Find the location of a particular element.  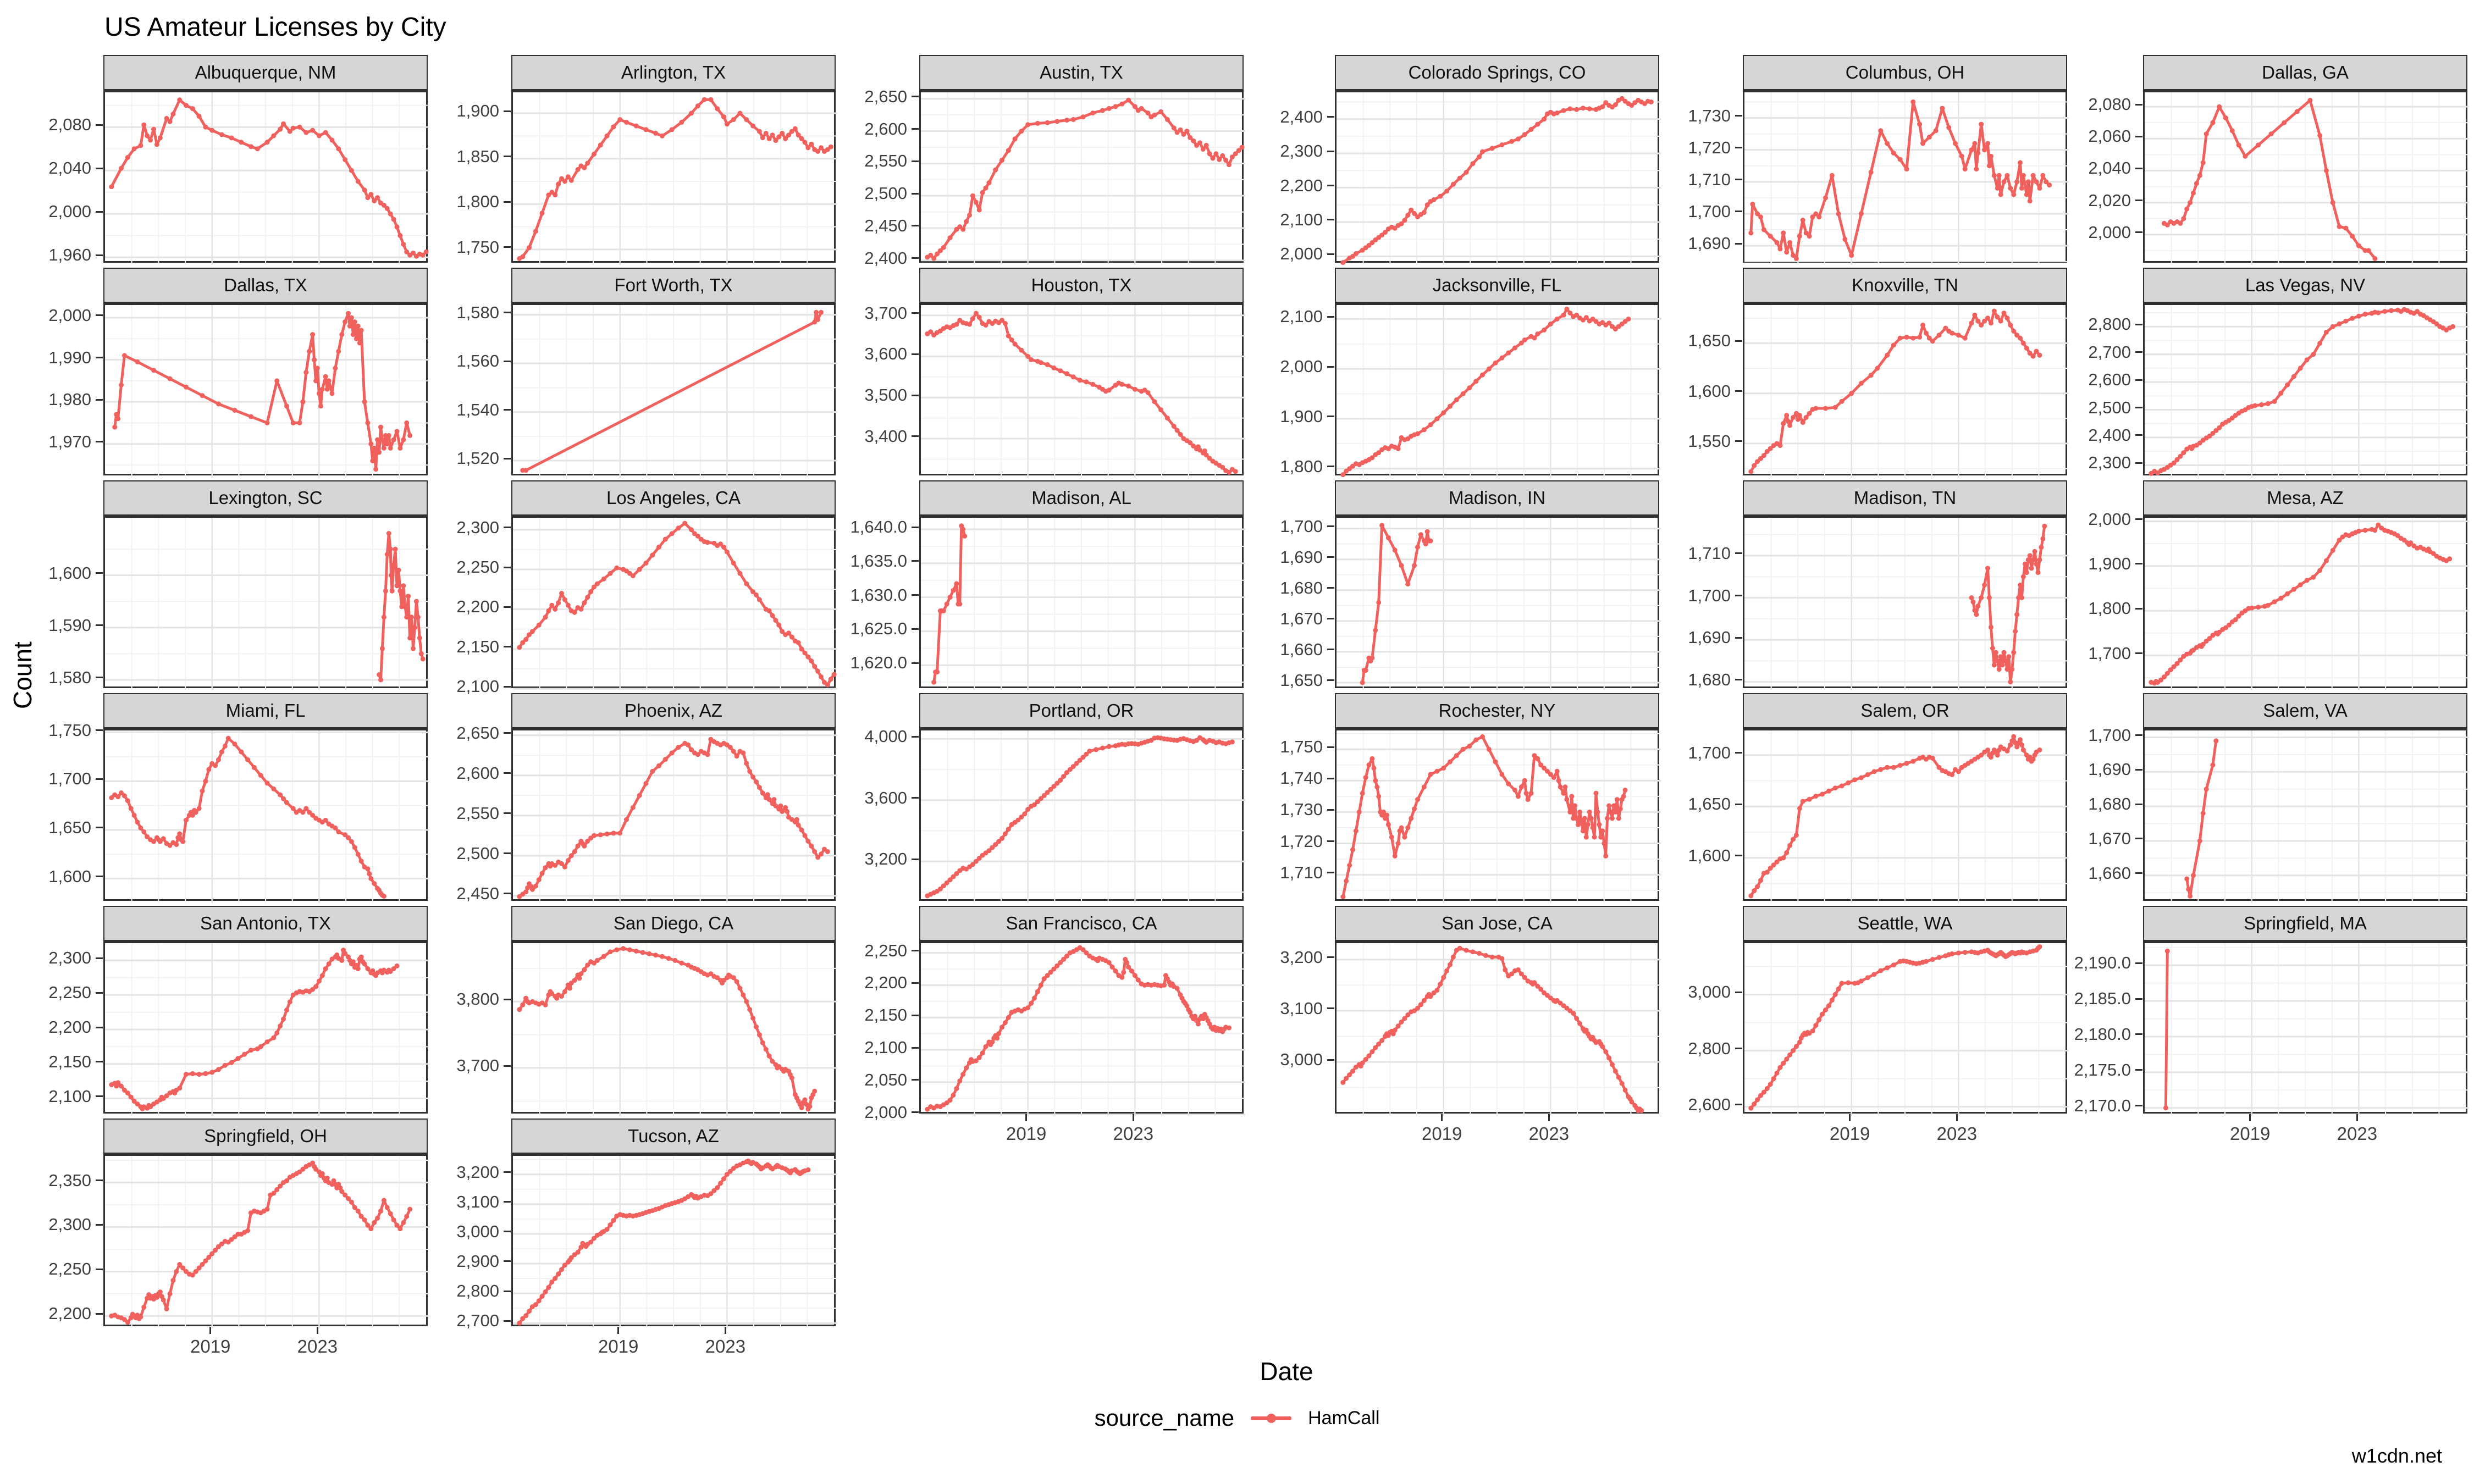

y-axis-tick-label: 1,635.0 is located at coordinates (879, 561).